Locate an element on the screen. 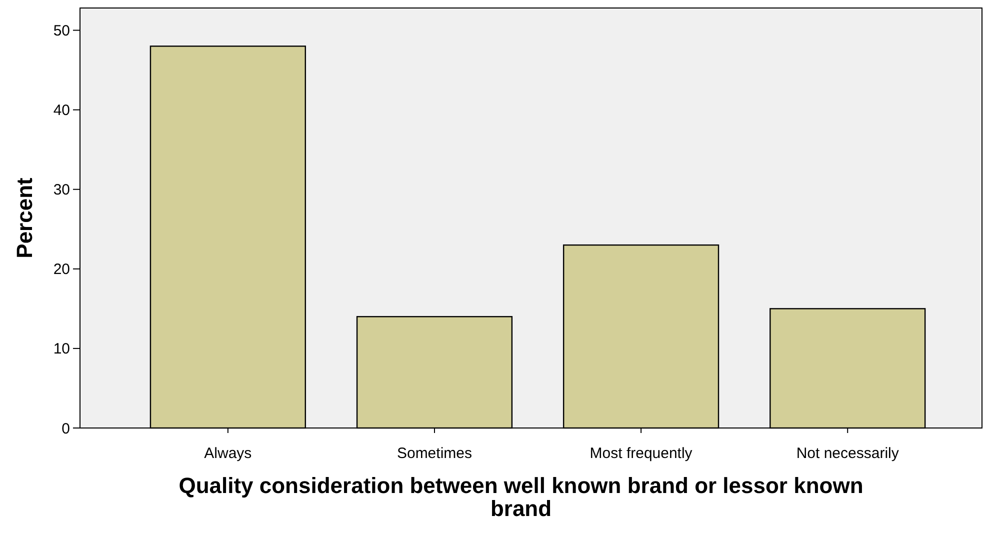 The image size is (984, 535). y-axis-title: Percent is located at coordinates (24, 217).